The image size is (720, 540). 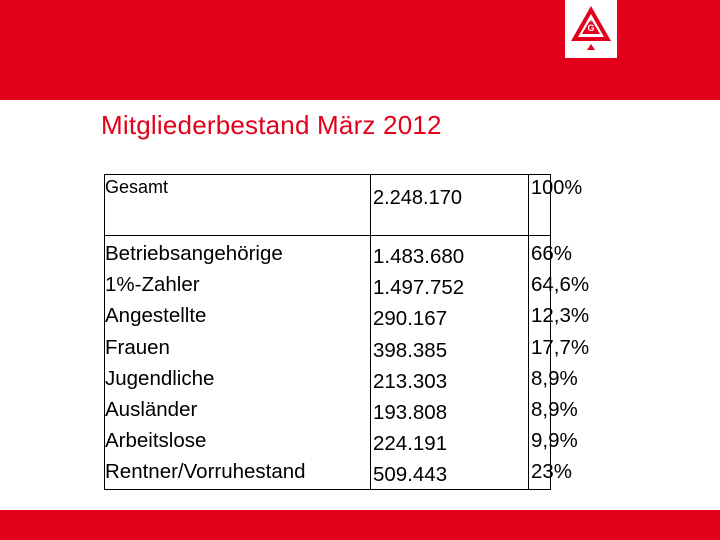 I want to click on row-share: 66%, so click(x=552, y=253).